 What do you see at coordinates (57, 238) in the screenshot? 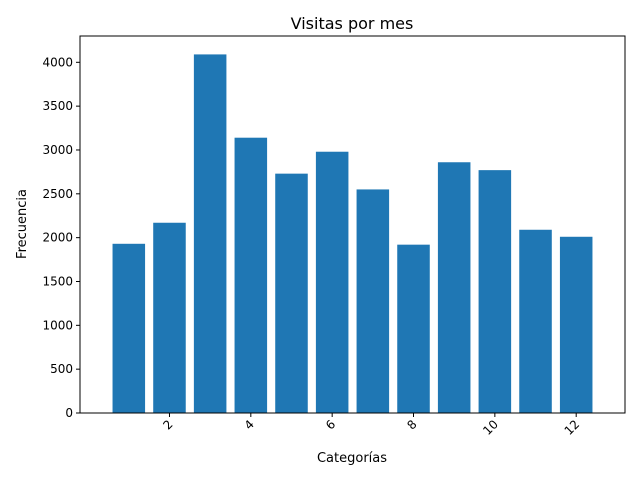
I see `y-tick-label: 2000` at bounding box center [57, 238].